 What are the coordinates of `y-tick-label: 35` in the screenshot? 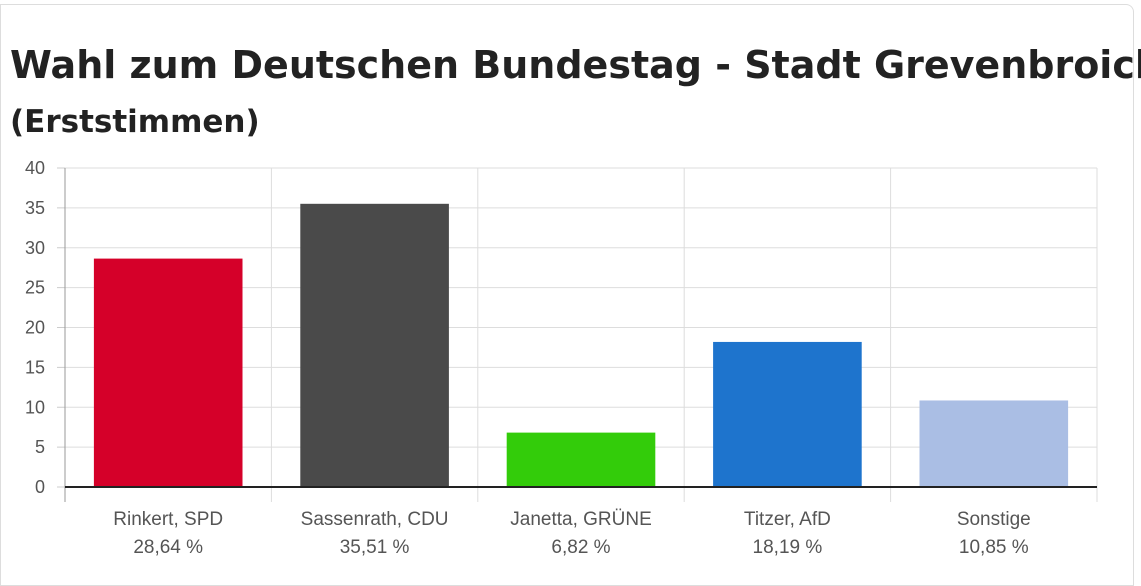 It's located at (35, 208).